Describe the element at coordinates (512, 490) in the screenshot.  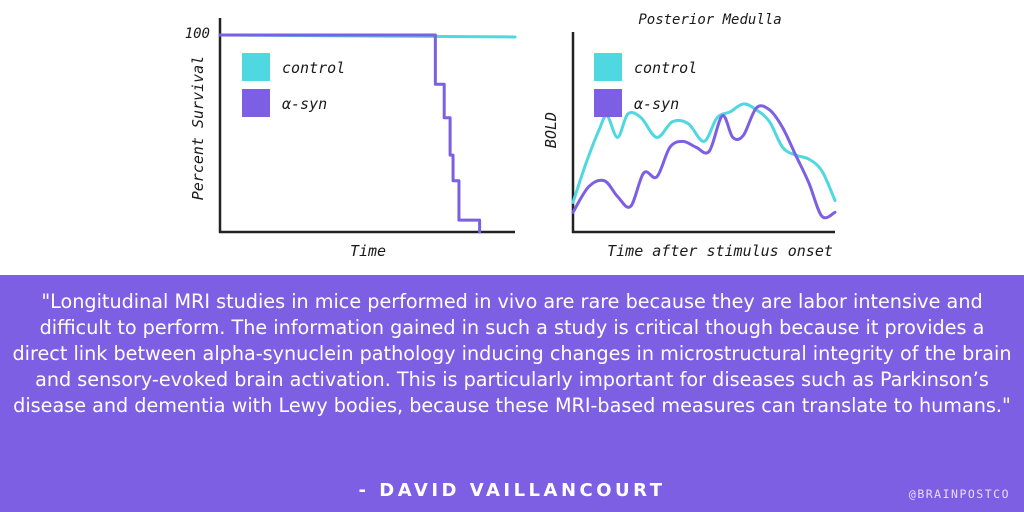
I see `quote-attribution: - DAVID VAILLANCOURT` at that location.